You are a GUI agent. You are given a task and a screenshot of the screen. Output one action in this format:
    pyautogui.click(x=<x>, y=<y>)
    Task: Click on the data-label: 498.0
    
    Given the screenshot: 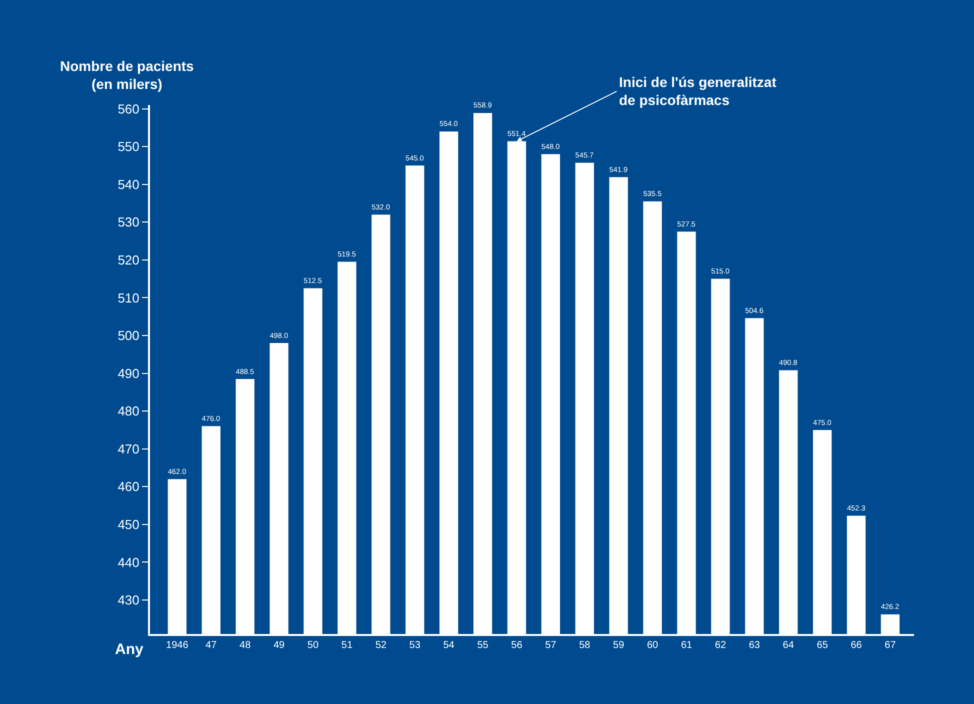 What is the action you would take?
    pyautogui.click(x=279, y=335)
    